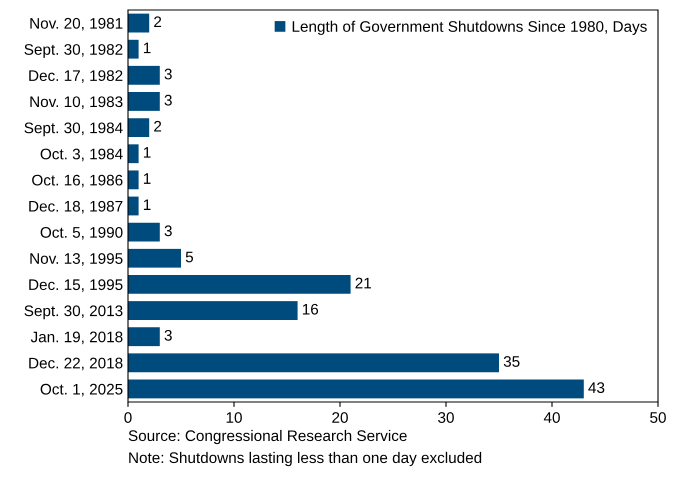 The image size is (683, 480). What do you see at coordinates (73, 129) in the screenshot?
I see `y-tick-label: Sept. 30, 1984` at bounding box center [73, 129].